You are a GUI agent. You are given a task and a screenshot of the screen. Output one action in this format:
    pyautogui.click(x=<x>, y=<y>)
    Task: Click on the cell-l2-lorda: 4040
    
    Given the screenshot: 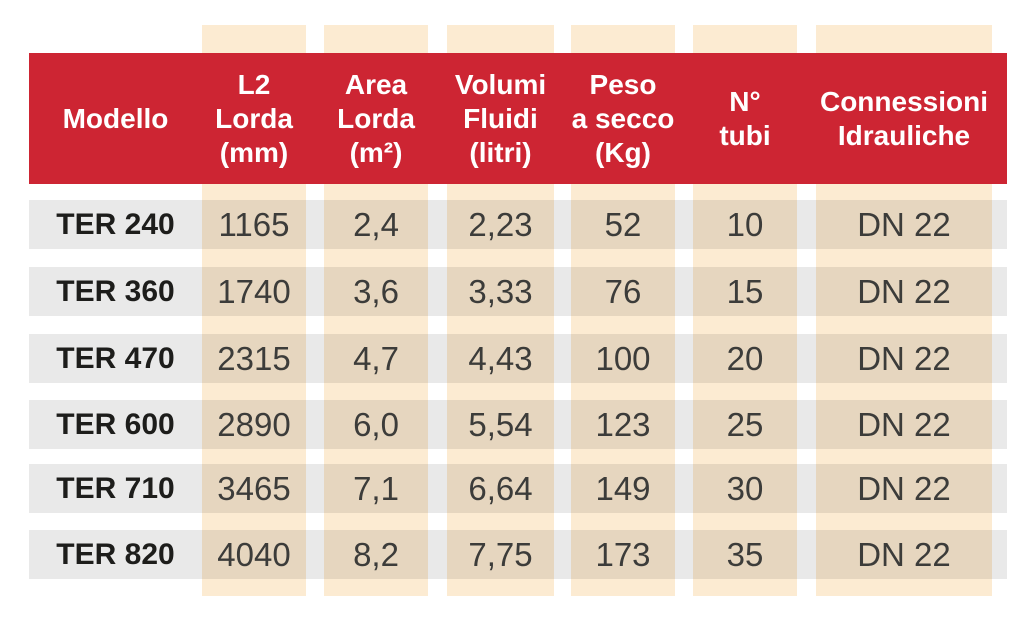 What is the action you would take?
    pyautogui.click(x=254, y=554)
    